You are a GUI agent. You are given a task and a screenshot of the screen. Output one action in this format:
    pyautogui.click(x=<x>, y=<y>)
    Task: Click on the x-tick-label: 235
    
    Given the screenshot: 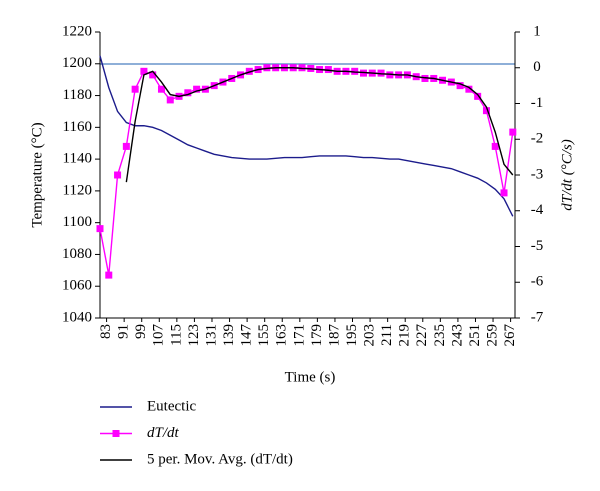 What is the action you would take?
    pyautogui.click(x=440, y=335)
    